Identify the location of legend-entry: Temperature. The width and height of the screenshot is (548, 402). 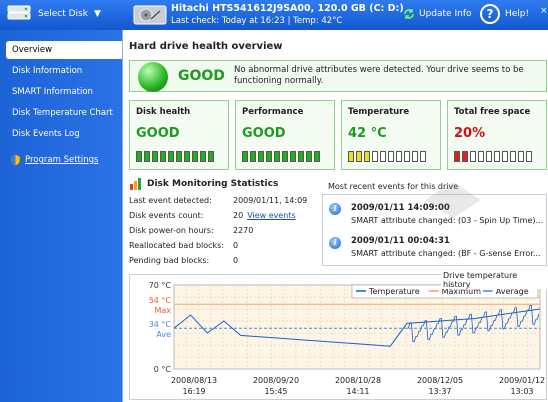
(394, 291).